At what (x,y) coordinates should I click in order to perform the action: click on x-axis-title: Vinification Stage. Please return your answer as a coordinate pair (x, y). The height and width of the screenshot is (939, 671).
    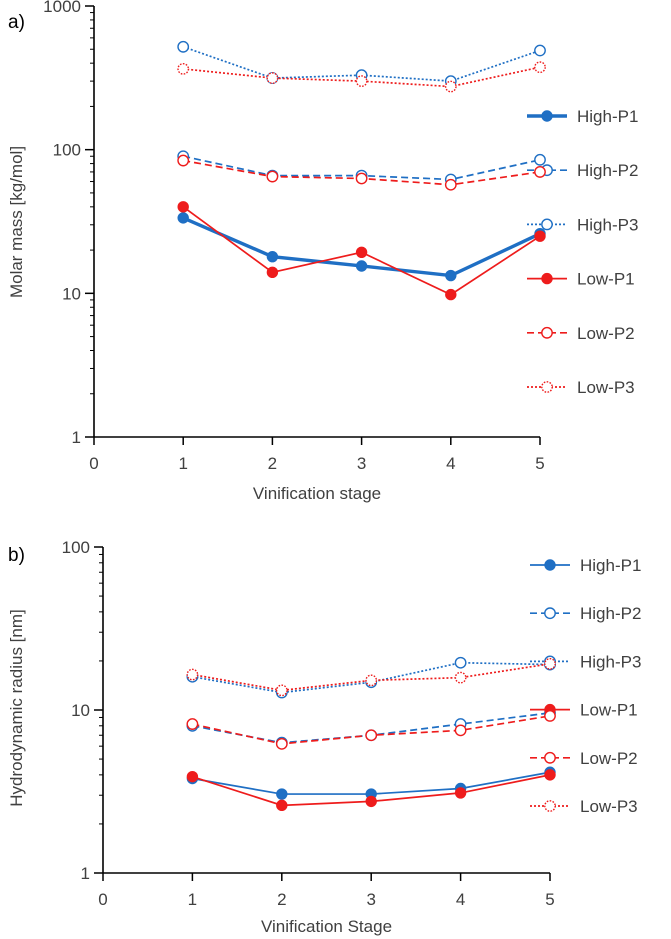
    Looking at the image, I should click on (326, 926).